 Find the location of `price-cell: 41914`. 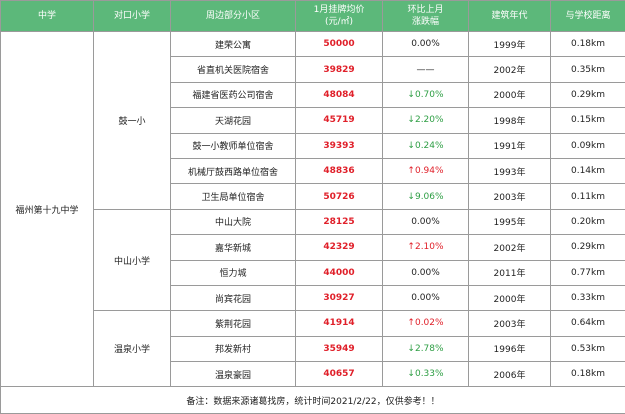

price-cell: 41914 is located at coordinates (339, 323).